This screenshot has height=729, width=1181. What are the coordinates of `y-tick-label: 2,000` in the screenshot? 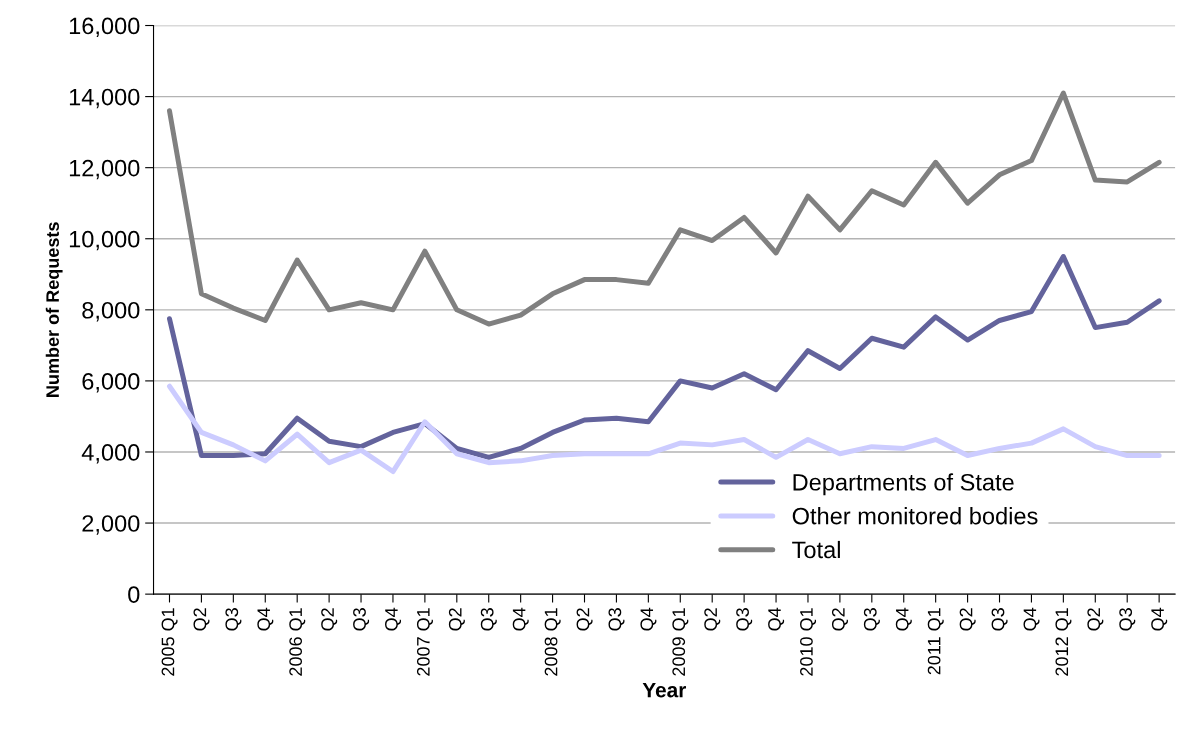 It's located at (111, 525).